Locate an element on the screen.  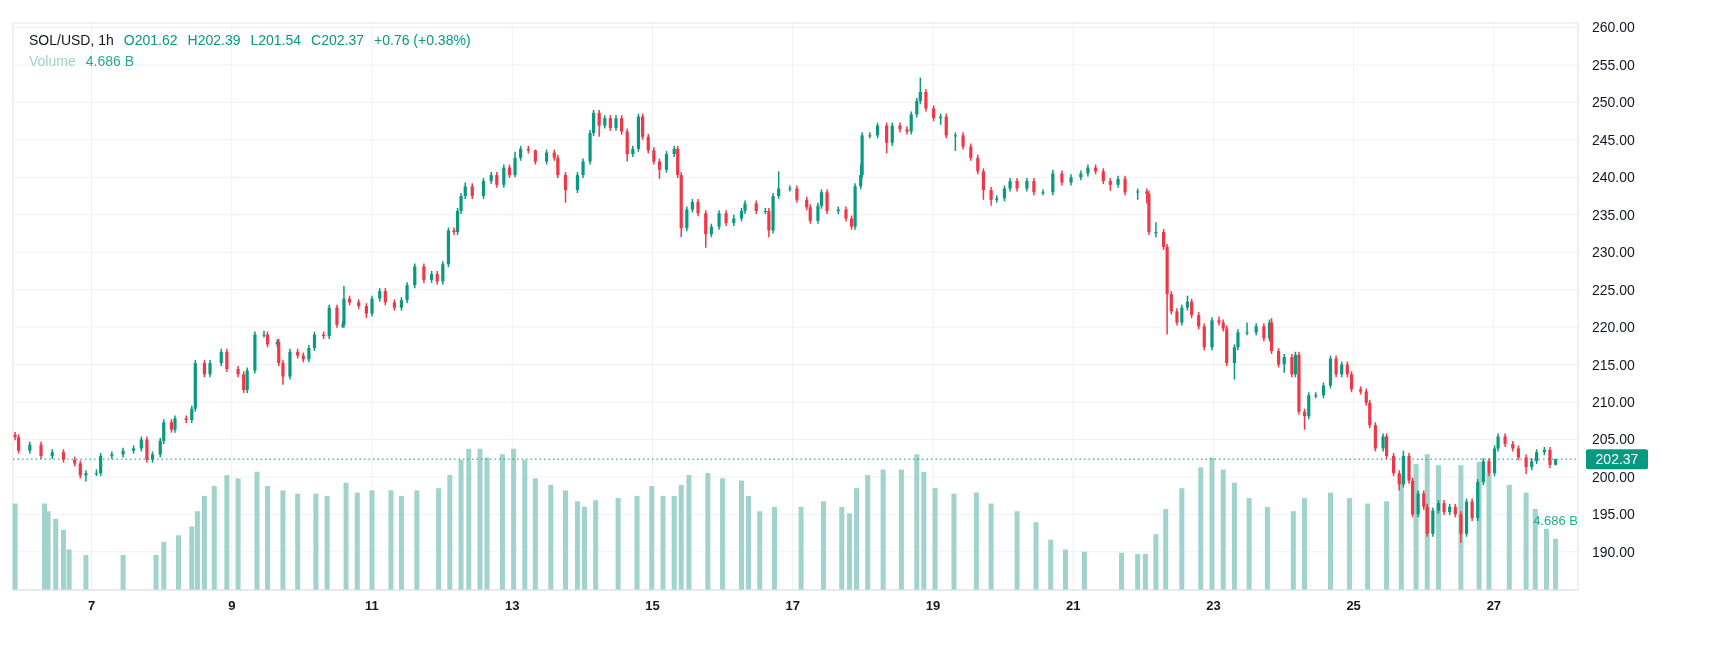
y-tick-label: 255.00 is located at coordinates (1614, 64).